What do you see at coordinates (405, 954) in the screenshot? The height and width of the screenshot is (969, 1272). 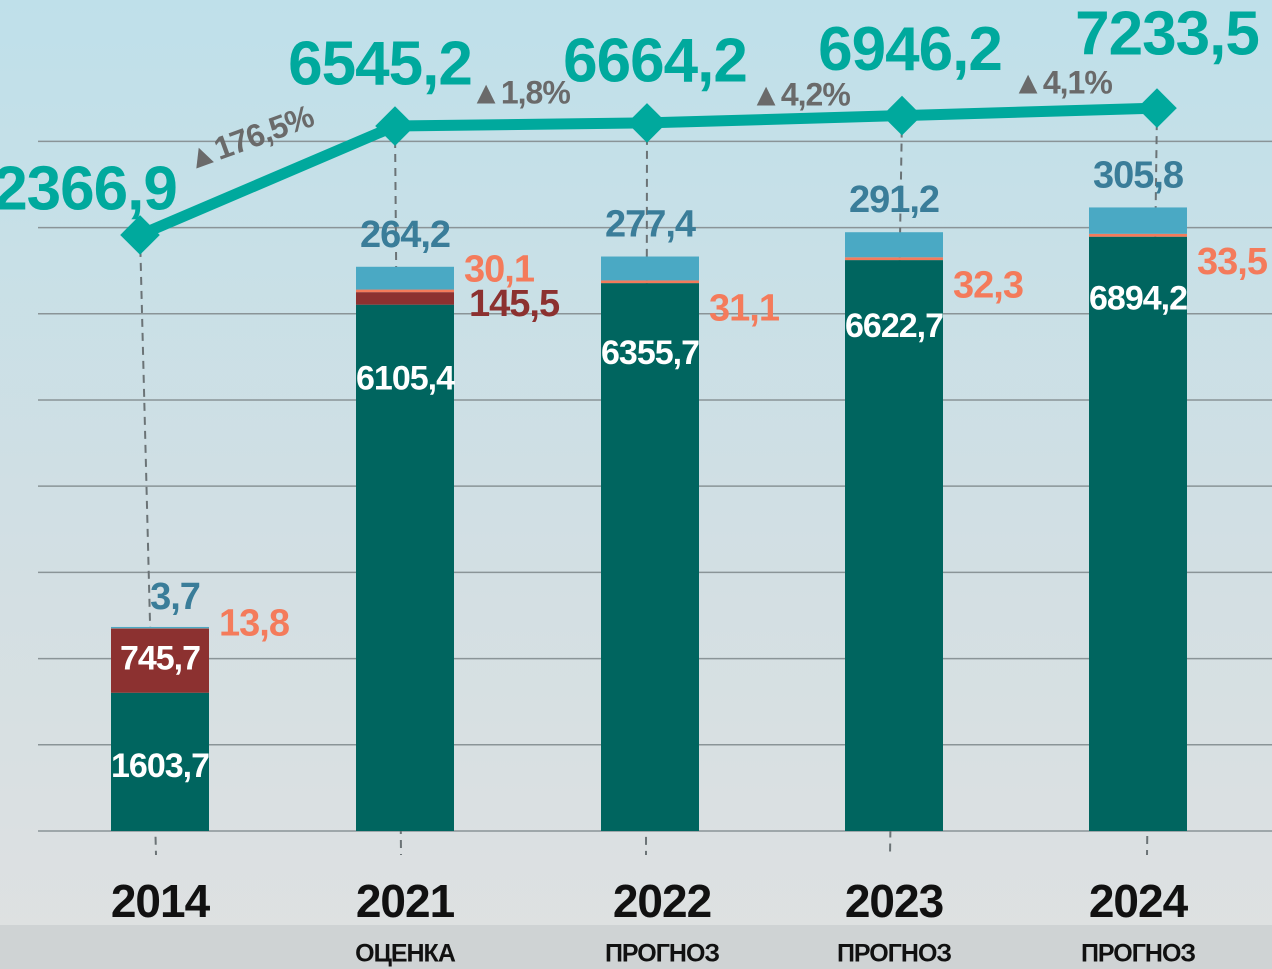 I see `category-note: ОЦЕНКА` at bounding box center [405, 954].